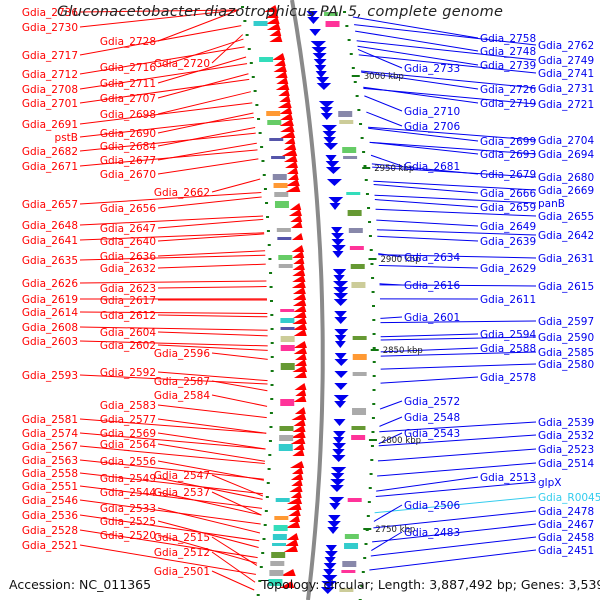 This screenshot has width=600, height=600. I want to click on gene-label-reverse: Gdia_2590, so click(566, 338).